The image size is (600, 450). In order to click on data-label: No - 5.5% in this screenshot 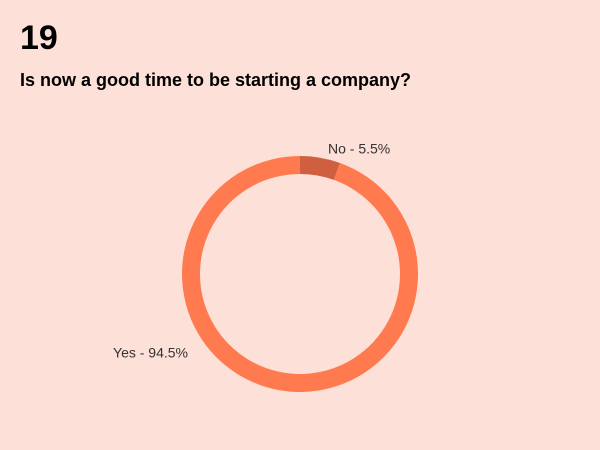, I will do `click(359, 149)`.